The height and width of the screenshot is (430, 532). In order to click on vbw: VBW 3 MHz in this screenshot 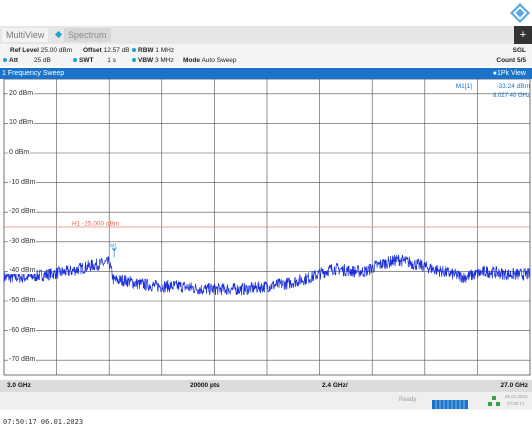, I will do `click(152, 60)`.